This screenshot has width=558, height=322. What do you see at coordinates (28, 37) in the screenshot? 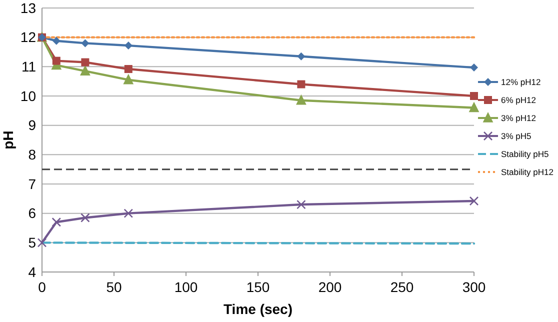
I see `y-tick-label: 12` at bounding box center [28, 37].